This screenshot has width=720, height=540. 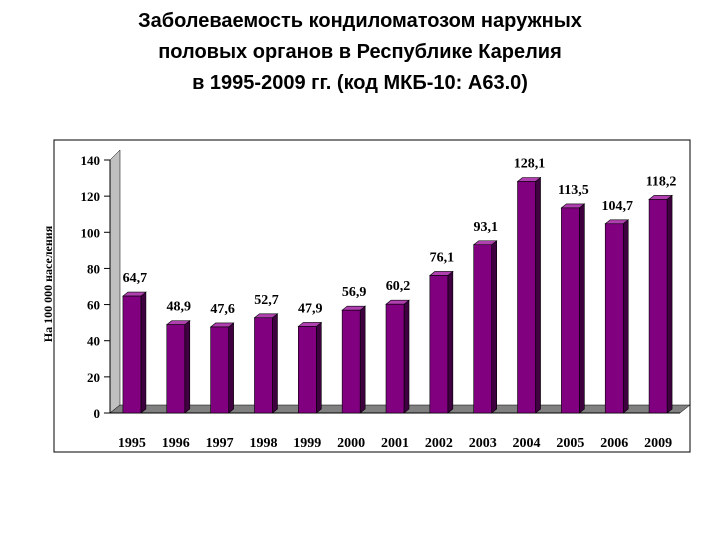 I want to click on x-tick-label: 2002, so click(x=439, y=443).